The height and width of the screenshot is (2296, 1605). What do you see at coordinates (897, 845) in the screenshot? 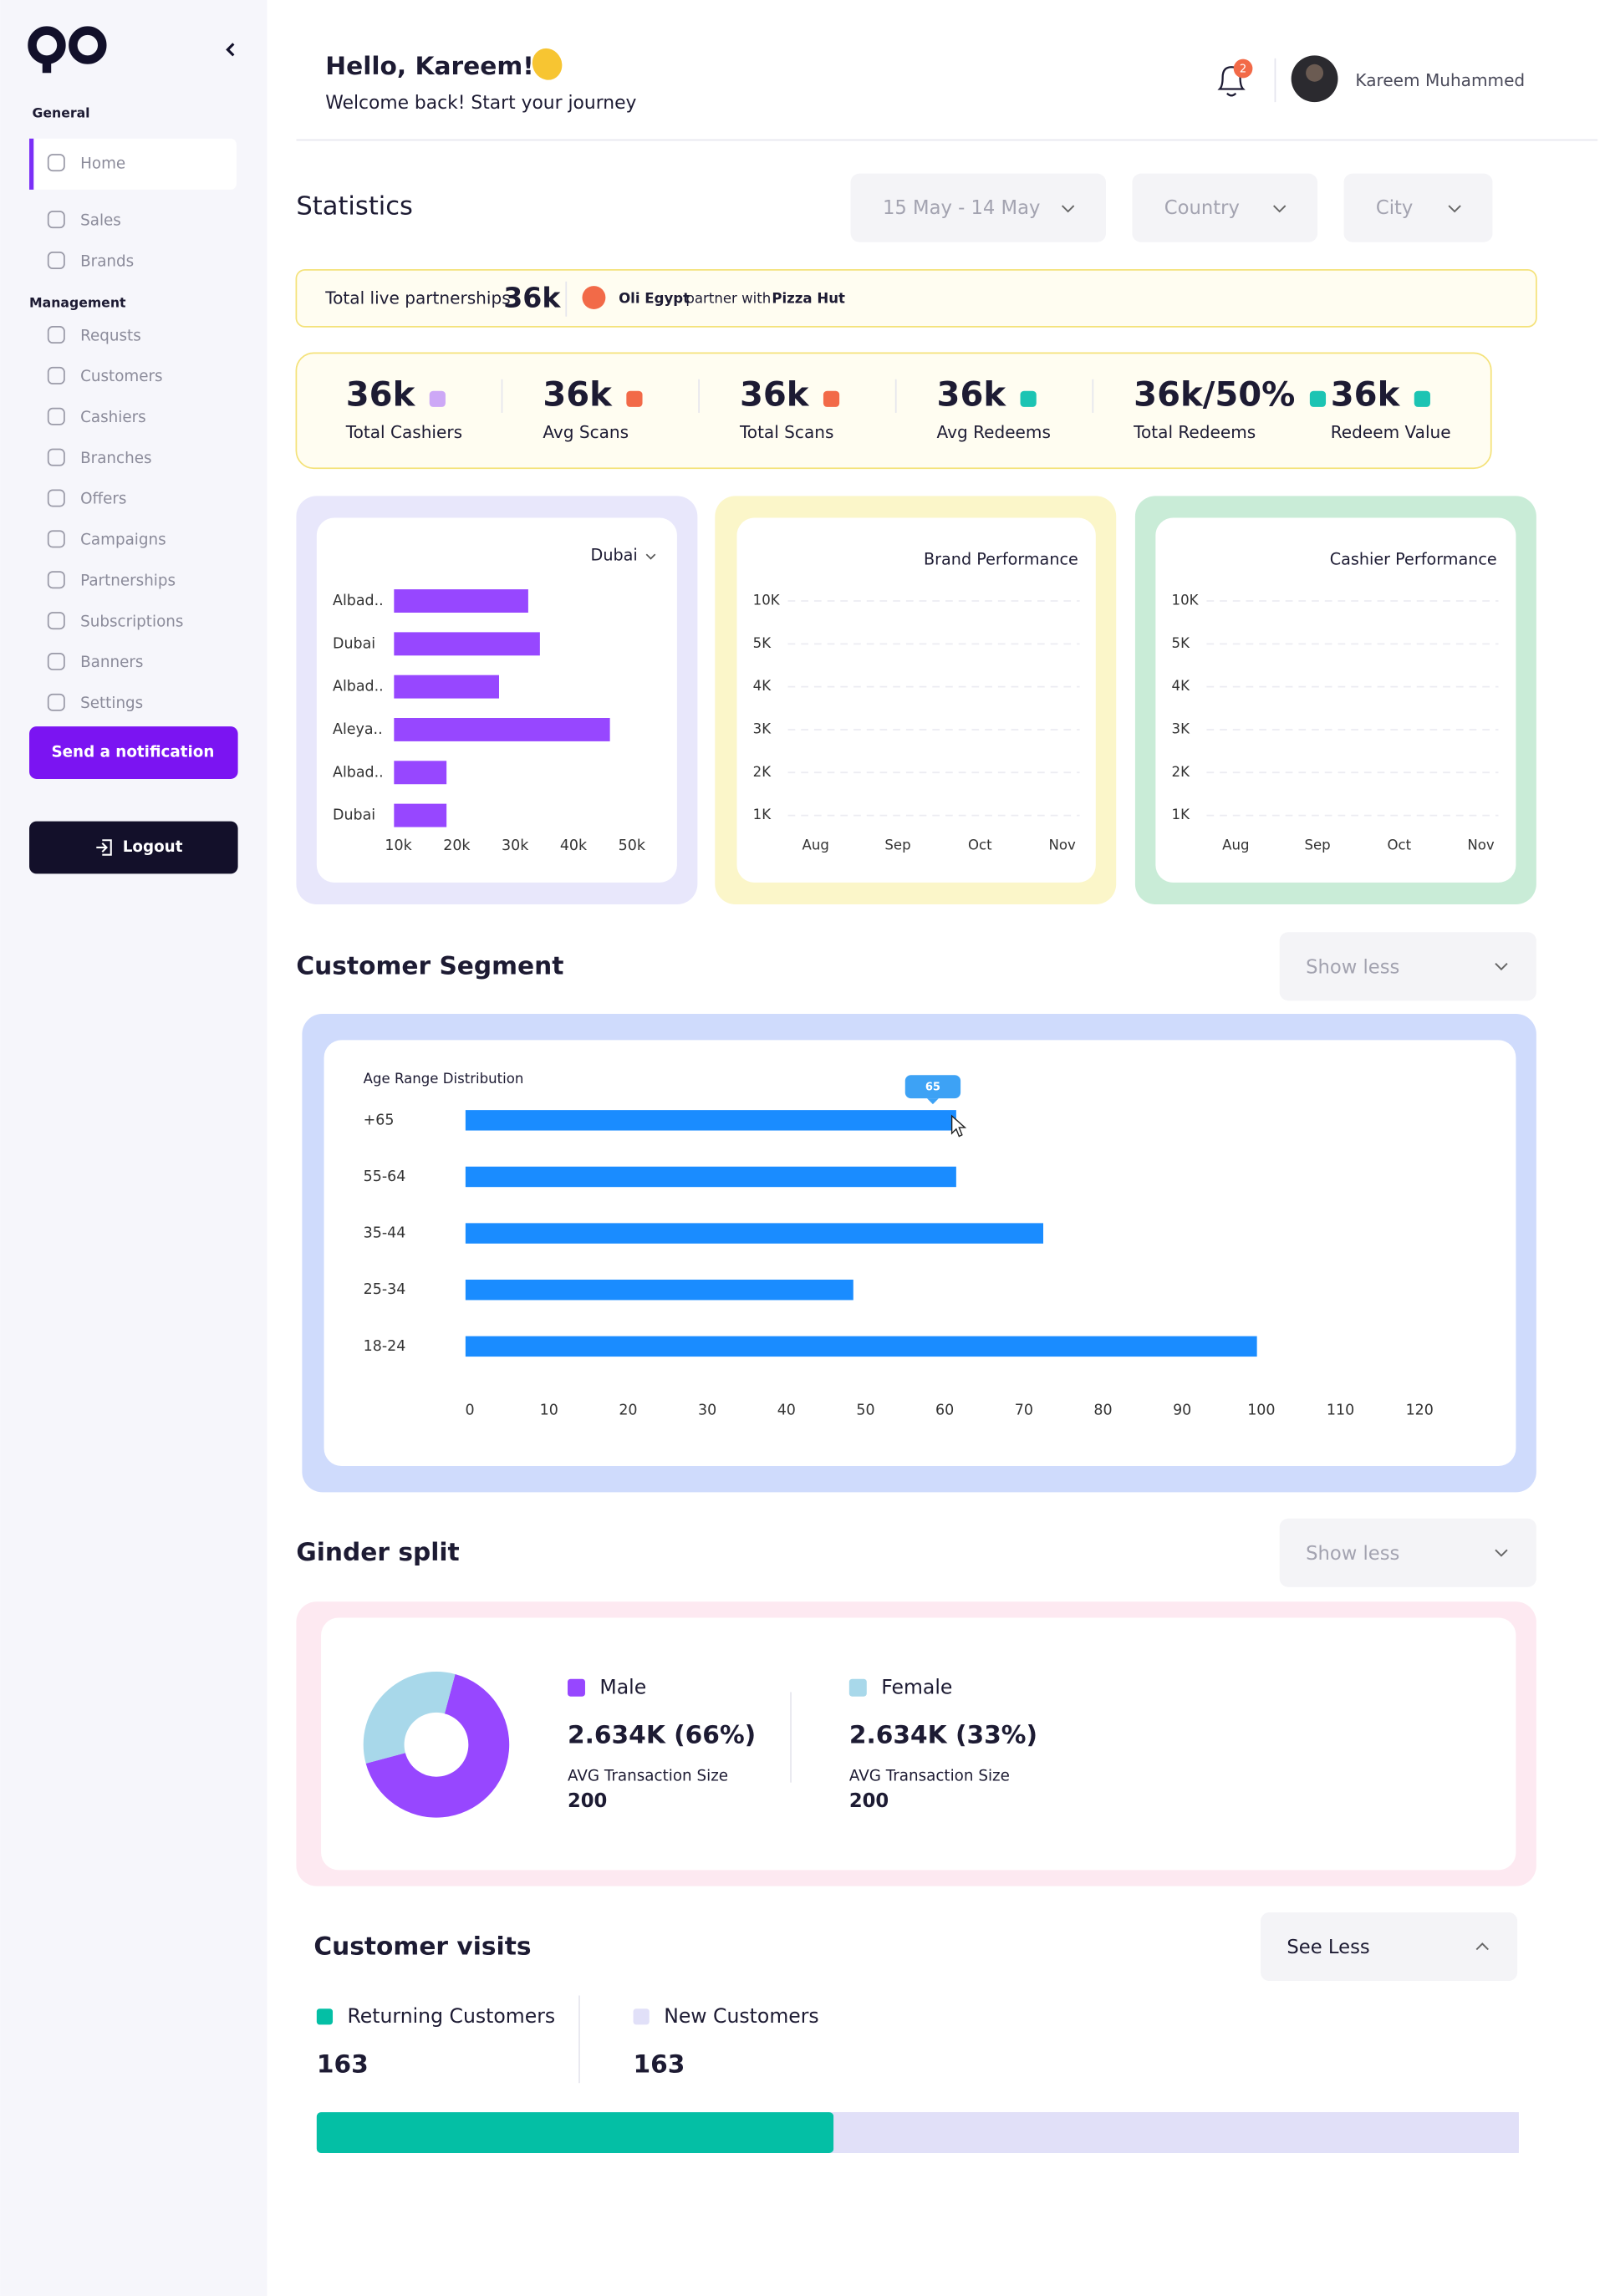
I see `x-tick-label: Sep` at bounding box center [897, 845].